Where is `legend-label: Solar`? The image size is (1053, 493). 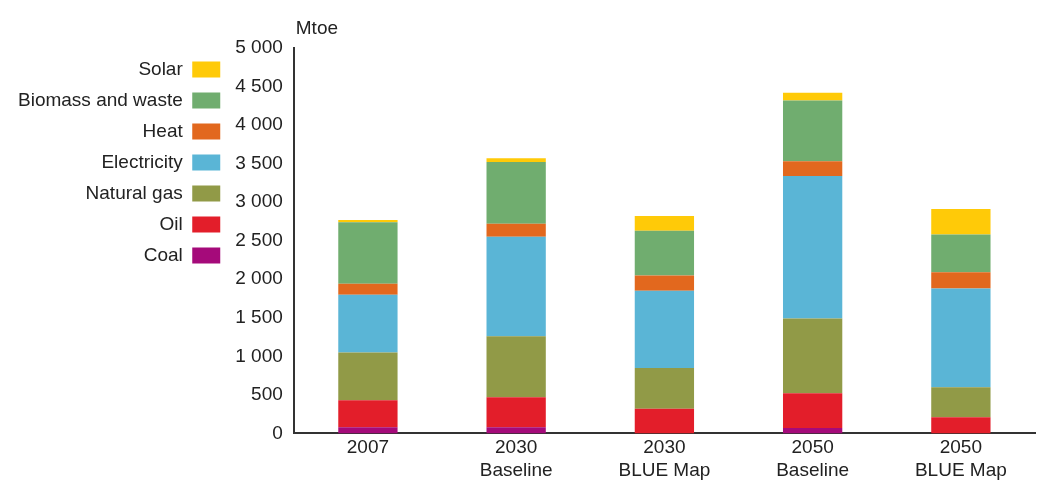
legend-label: Solar is located at coordinates (161, 68).